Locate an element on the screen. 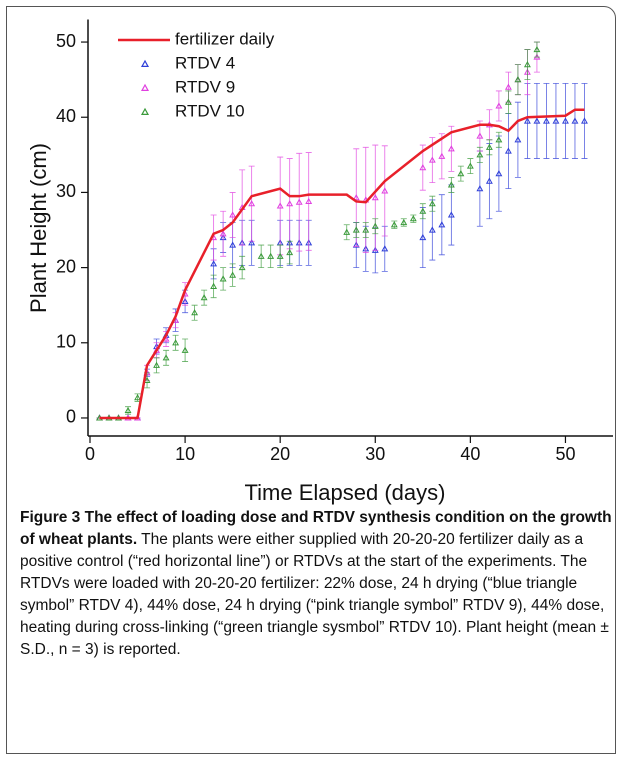  y-tick-label: 20 is located at coordinates (66, 266).